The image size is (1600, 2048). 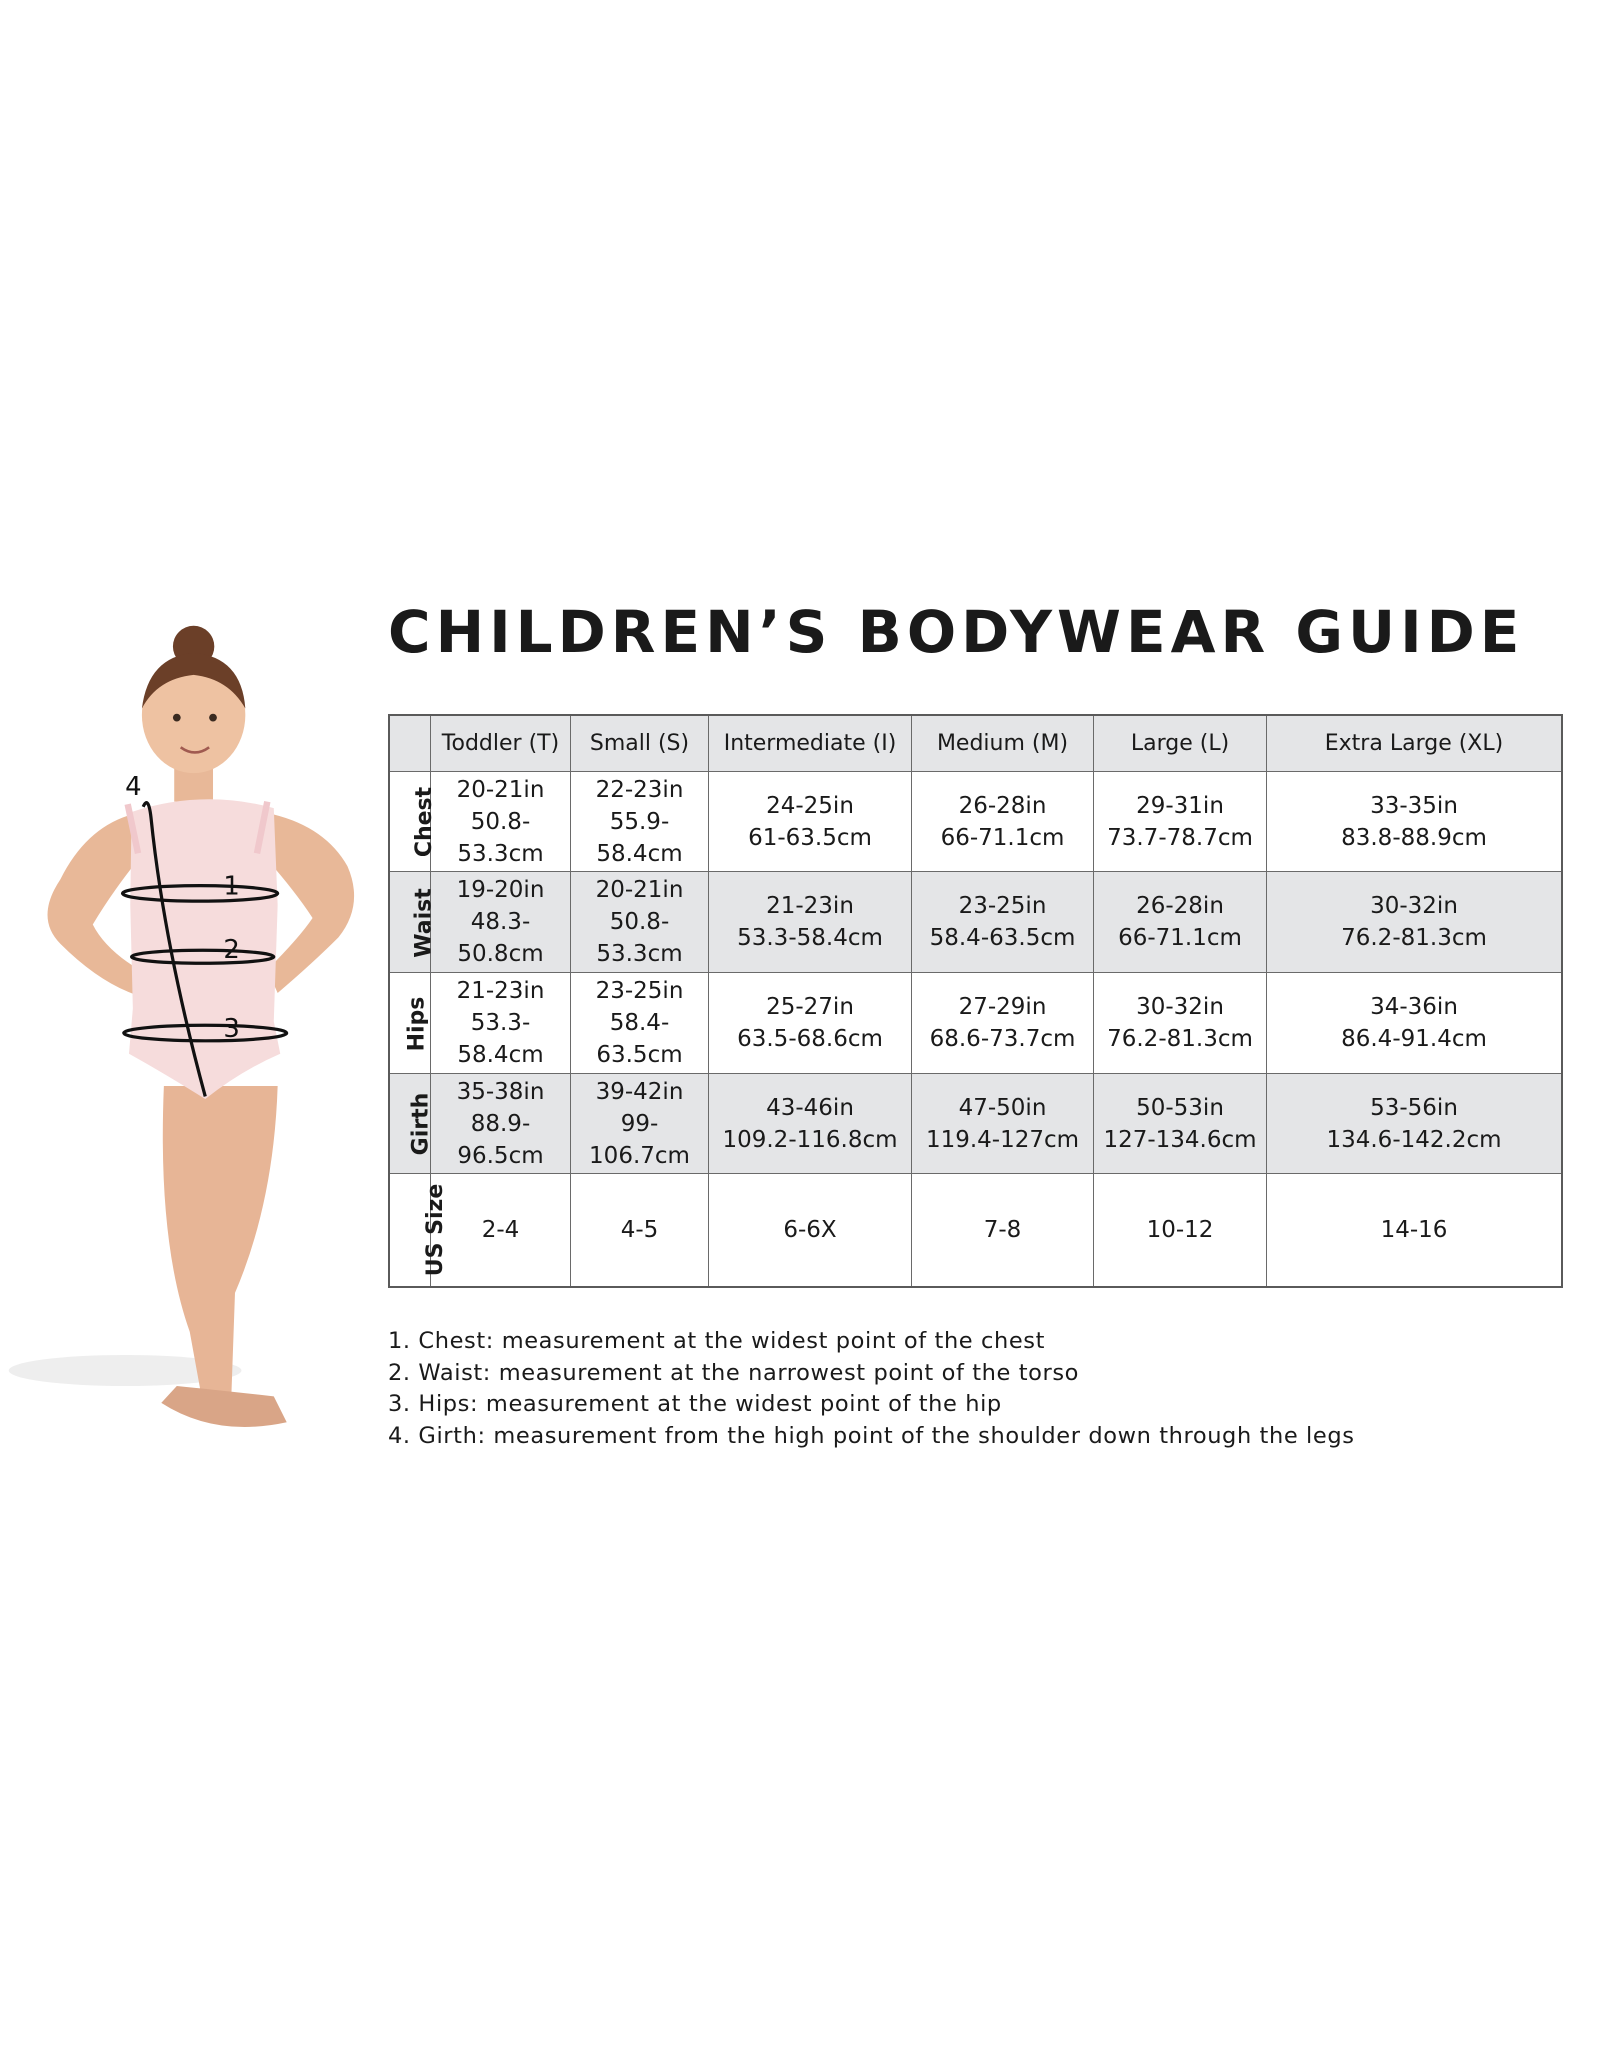 I want to click on cell-value-primary: 7-8, so click(x=1002, y=1229).